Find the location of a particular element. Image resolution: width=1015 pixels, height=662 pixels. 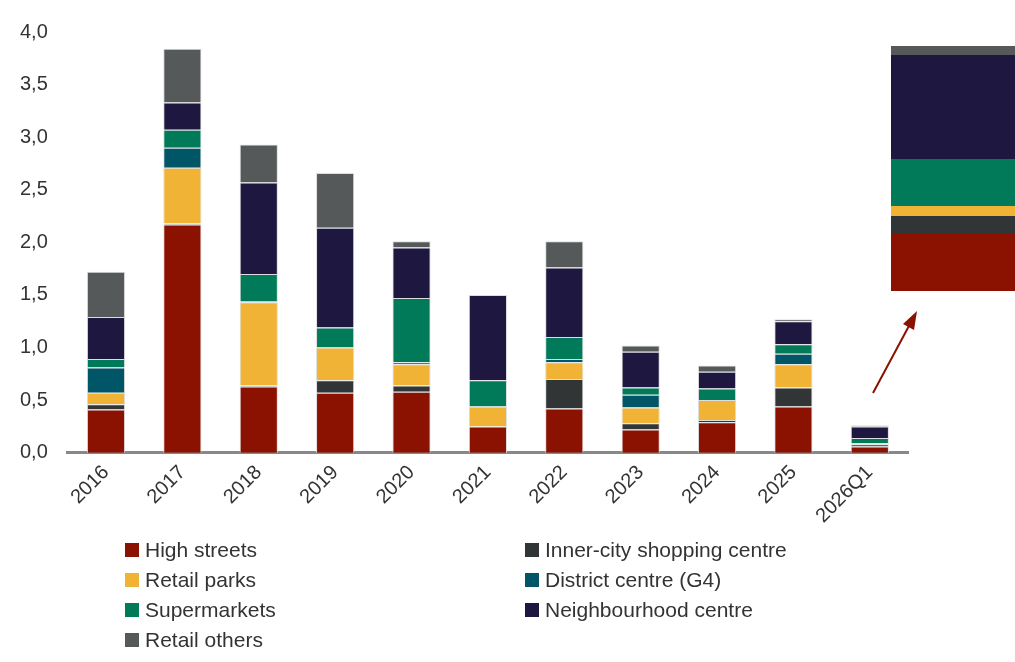

y-tick-label: 2,0 is located at coordinates (33, 240).